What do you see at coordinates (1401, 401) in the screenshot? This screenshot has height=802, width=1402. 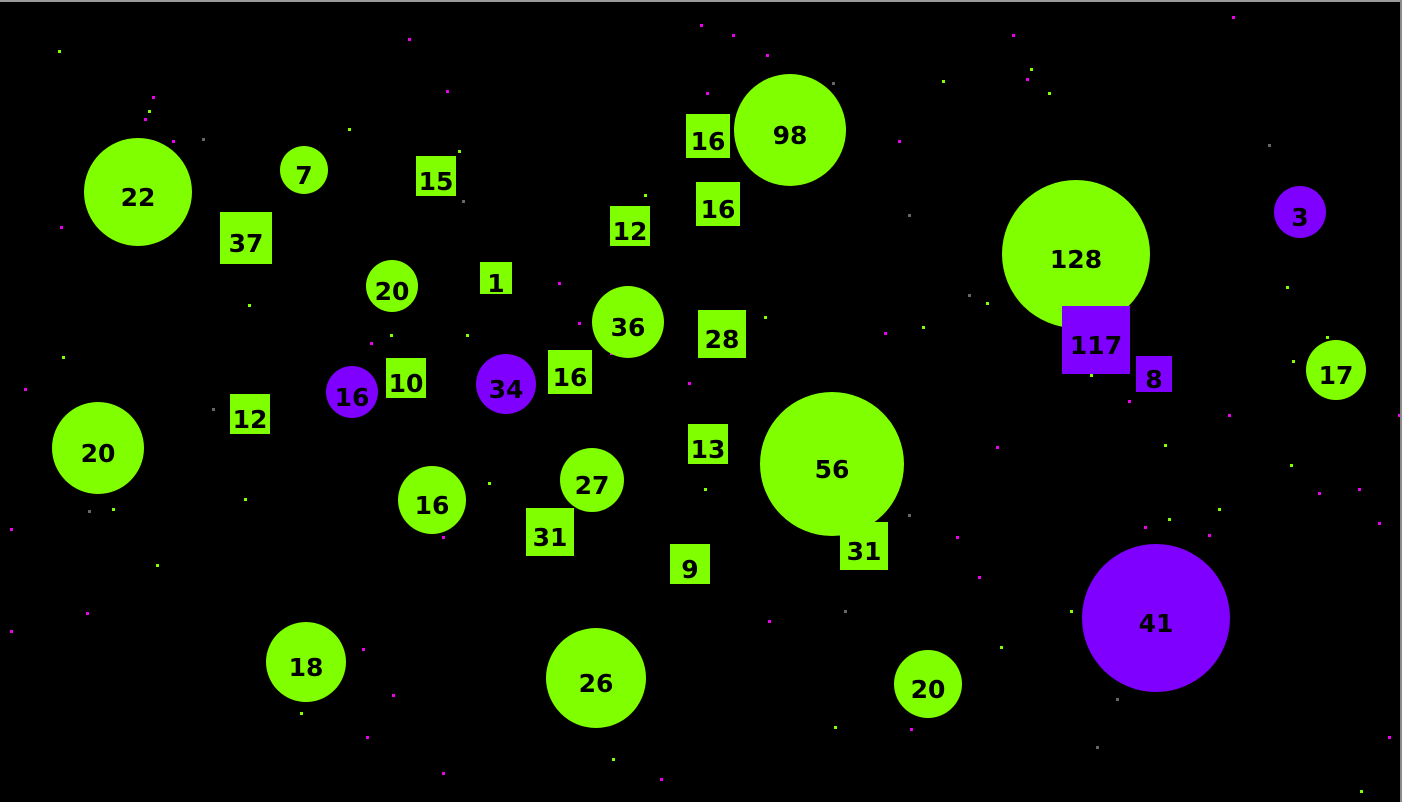 I see `board-edge` at bounding box center [1401, 401].